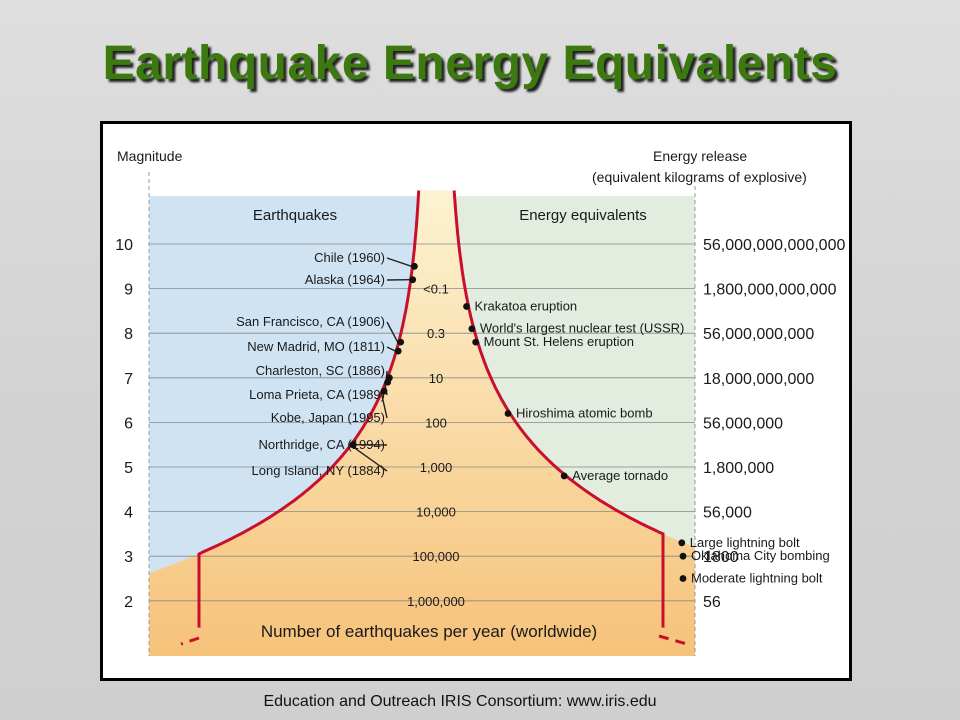 The height and width of the screenshot is (720, 960). Describe the element at coordinates (128, 423) in the screenshot. I see `magnitude-tick-label: 6` at that location.